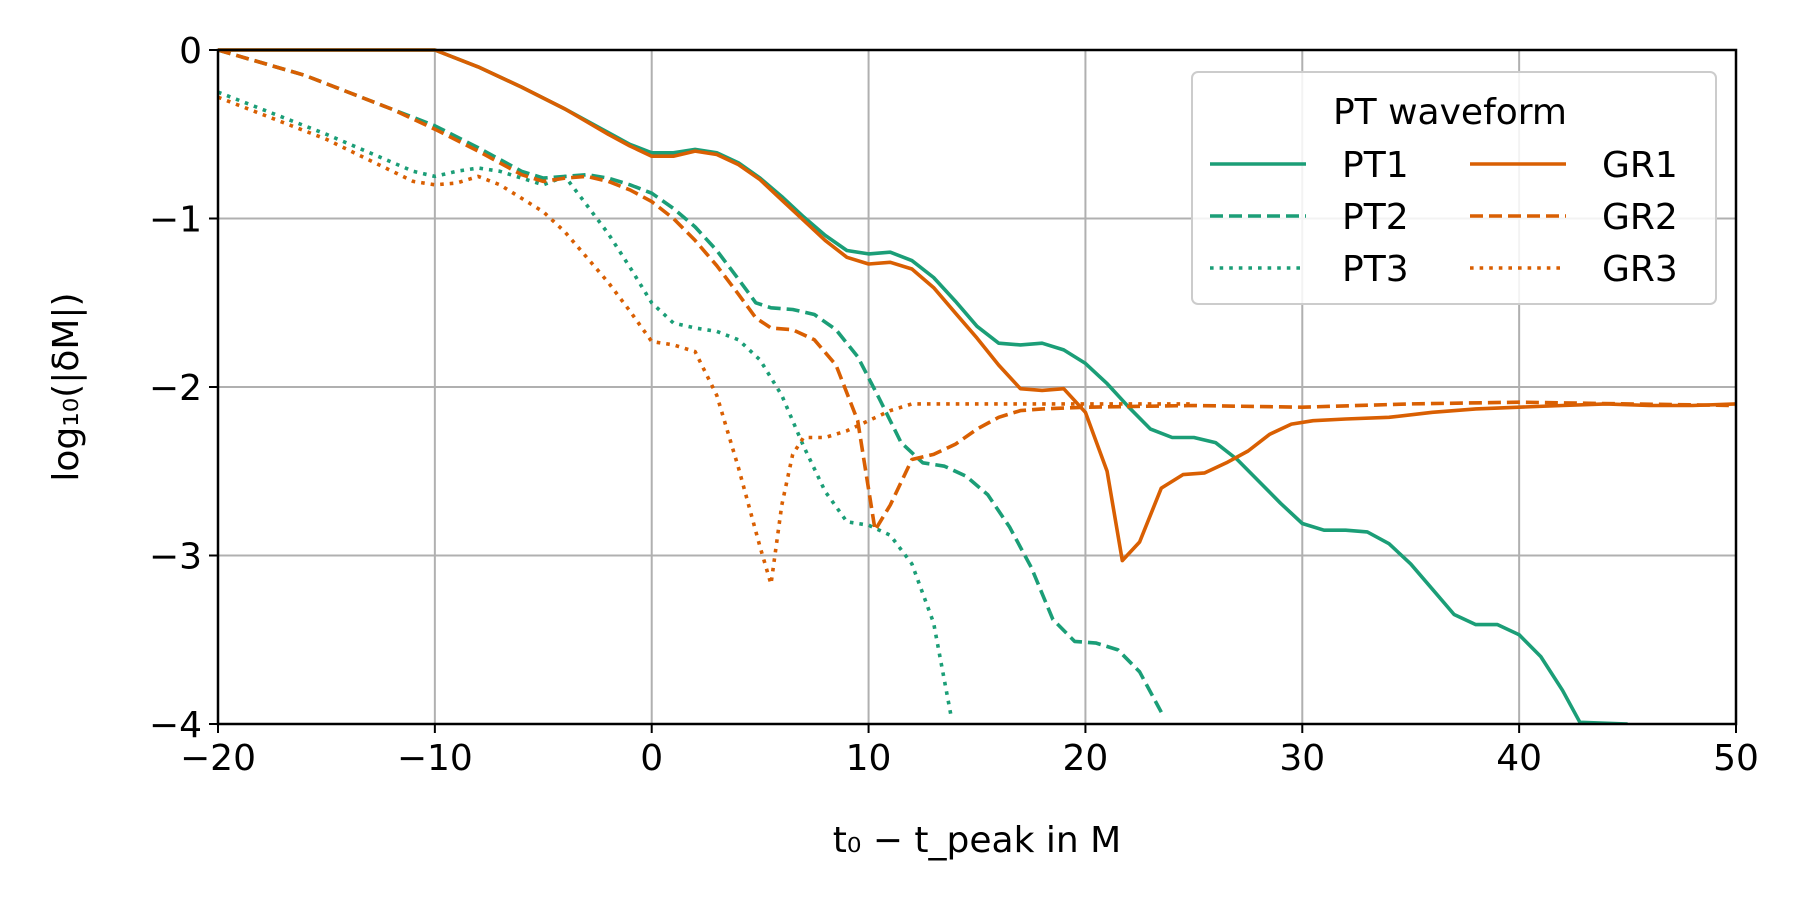 This screenshot has height=904, width=1800. Describe the element at coordinates (869, 758) in the screenshot. I see `x-tick-label: 10` at that location.